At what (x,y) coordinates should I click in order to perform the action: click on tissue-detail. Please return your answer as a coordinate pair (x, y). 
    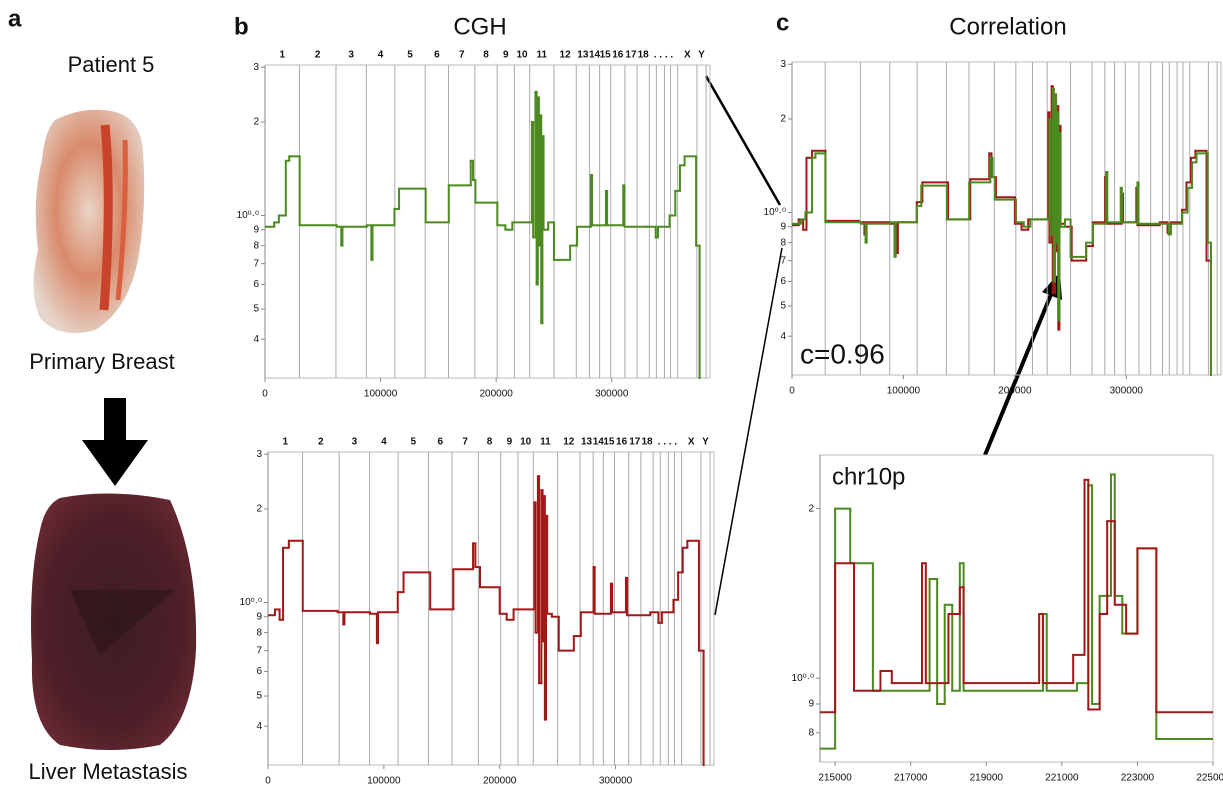
    Looking at the image, I should click on (122, 622).